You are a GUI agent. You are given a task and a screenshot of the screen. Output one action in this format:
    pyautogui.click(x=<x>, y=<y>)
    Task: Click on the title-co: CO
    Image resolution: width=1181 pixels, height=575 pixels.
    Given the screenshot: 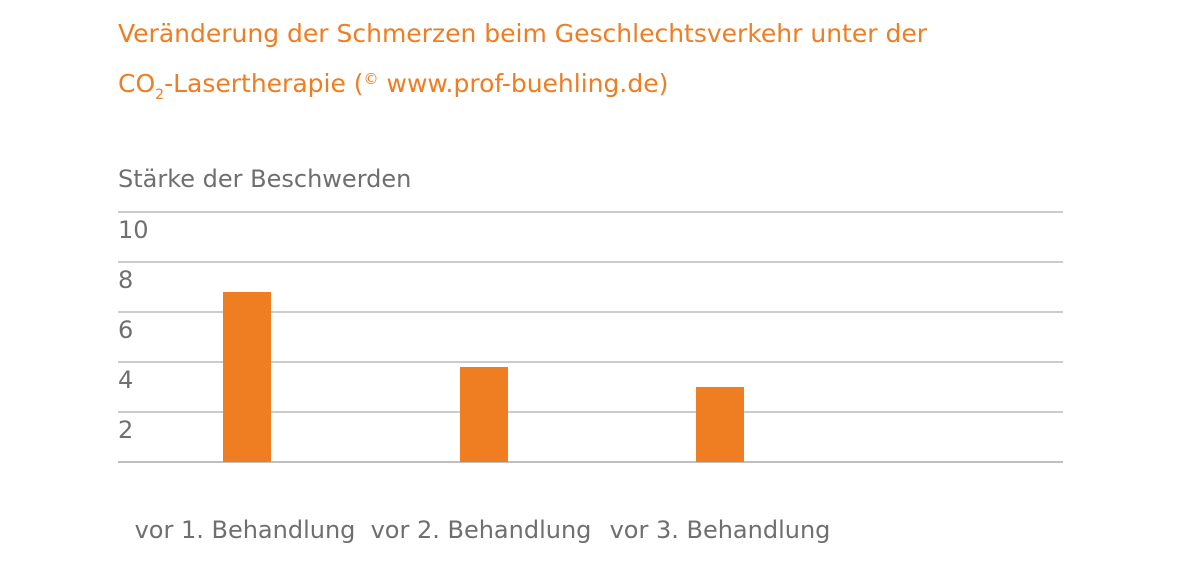 What is the action you would take?
    pyautogui.click(x=137, y=83)
    